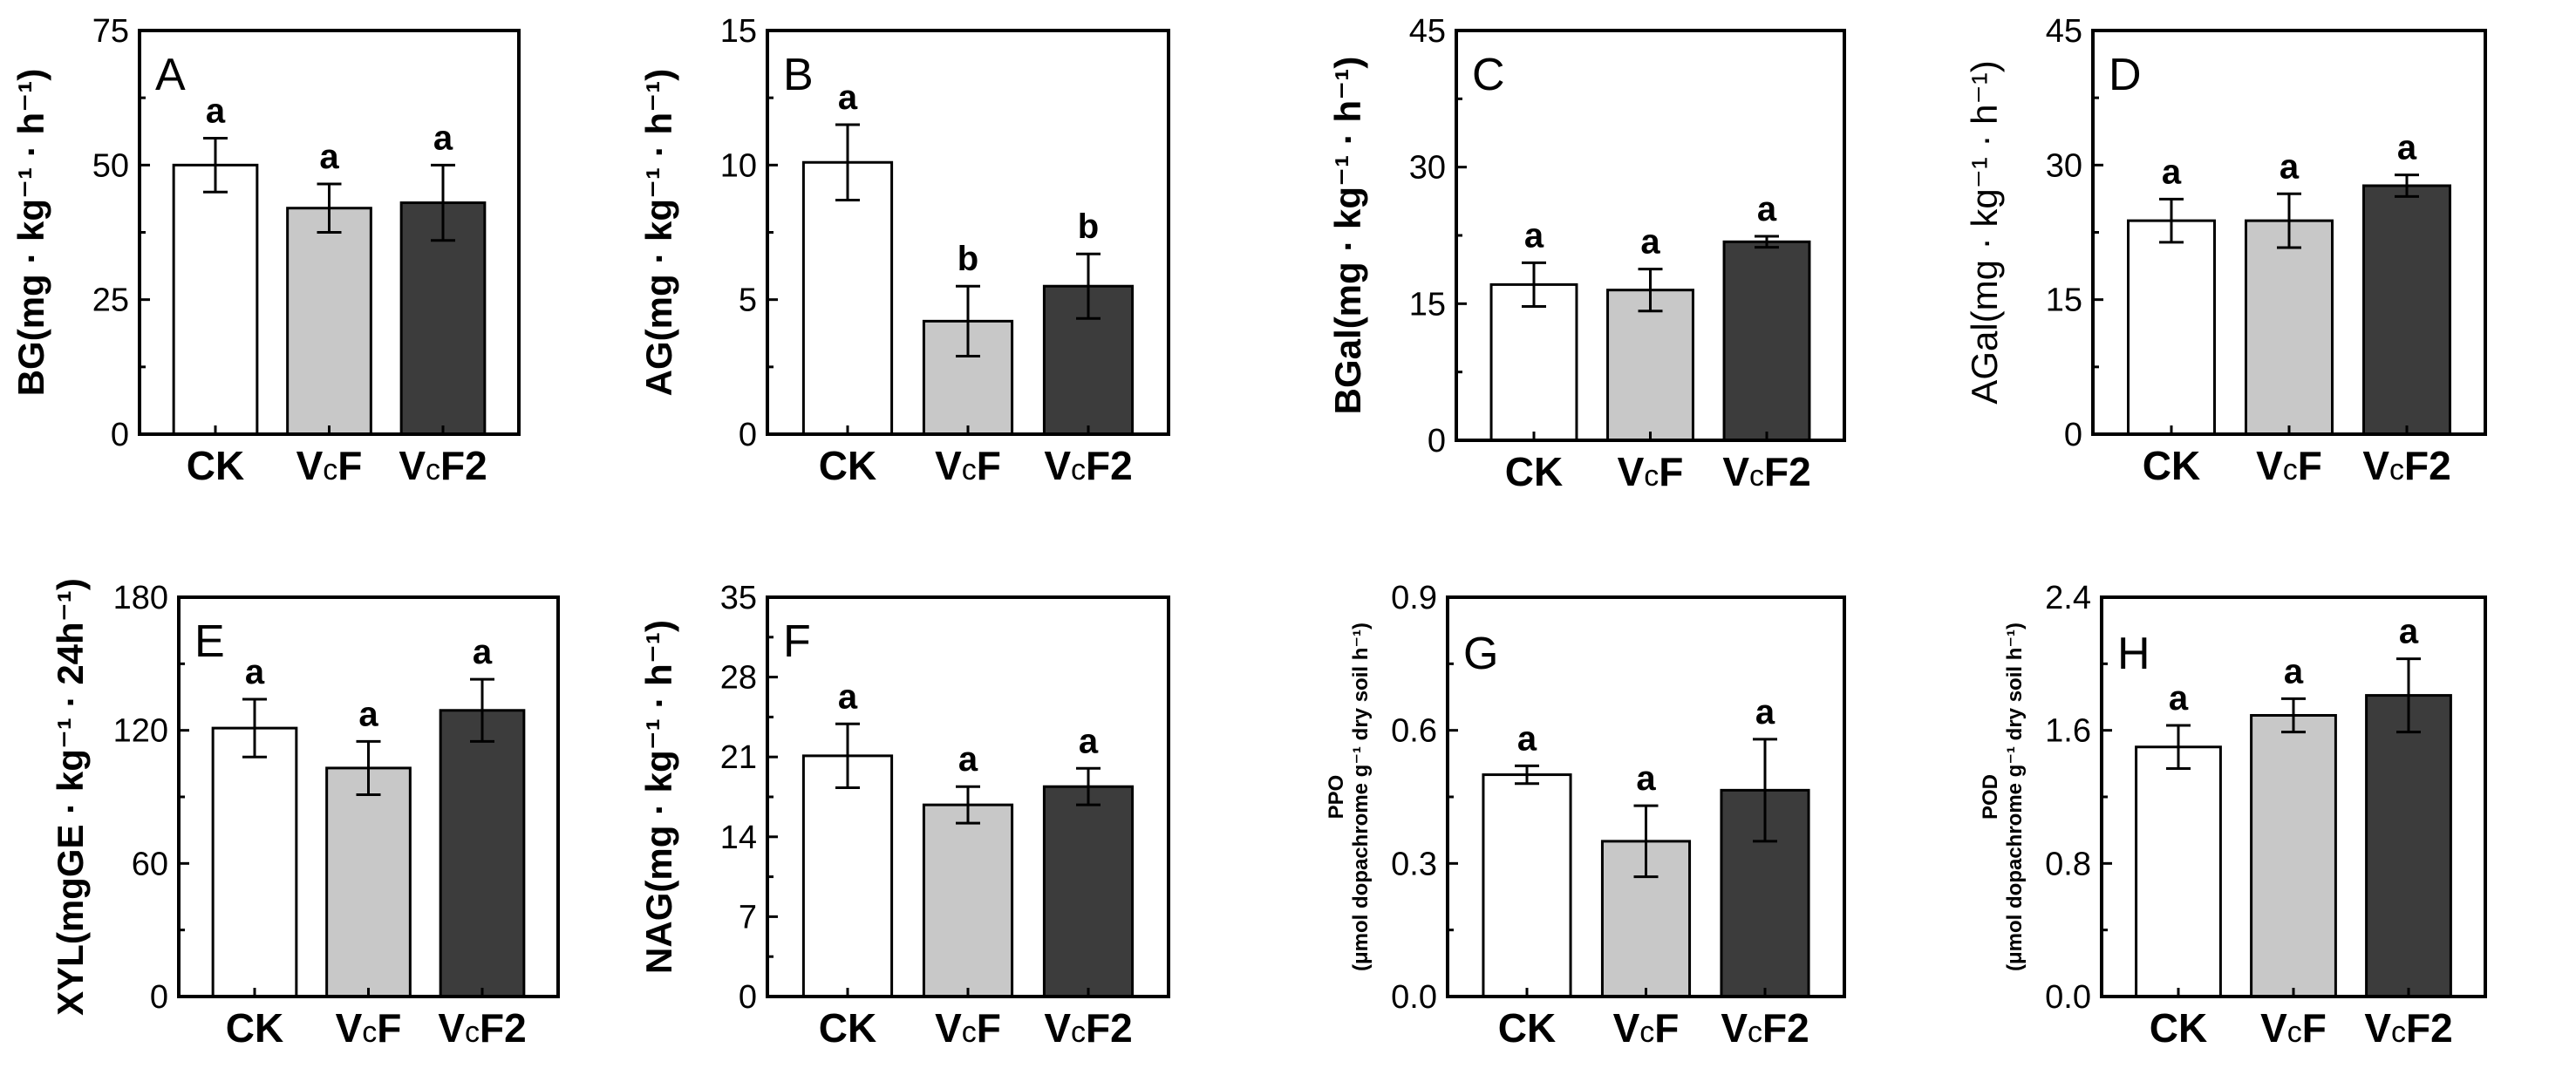 This screenshot has height=1075, width=2576. What do you see at coordinates (1414, 731) in the screenshot?
I see `y-tick-label: 0.6` at bounding box center [1414, 731].